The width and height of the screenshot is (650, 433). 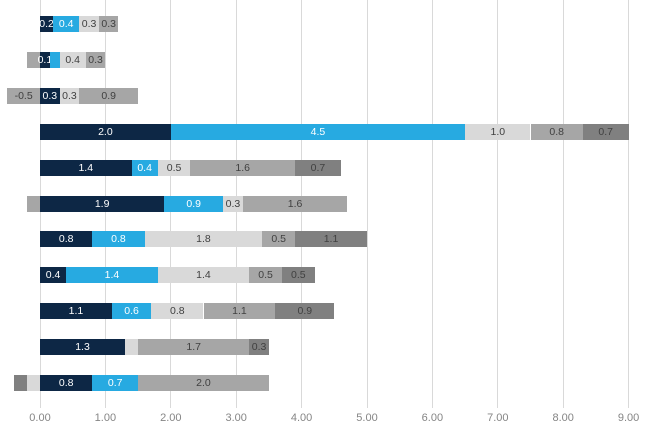 I want to click on x-axis-tick-label: 1.00, so click(x=105, y=418).